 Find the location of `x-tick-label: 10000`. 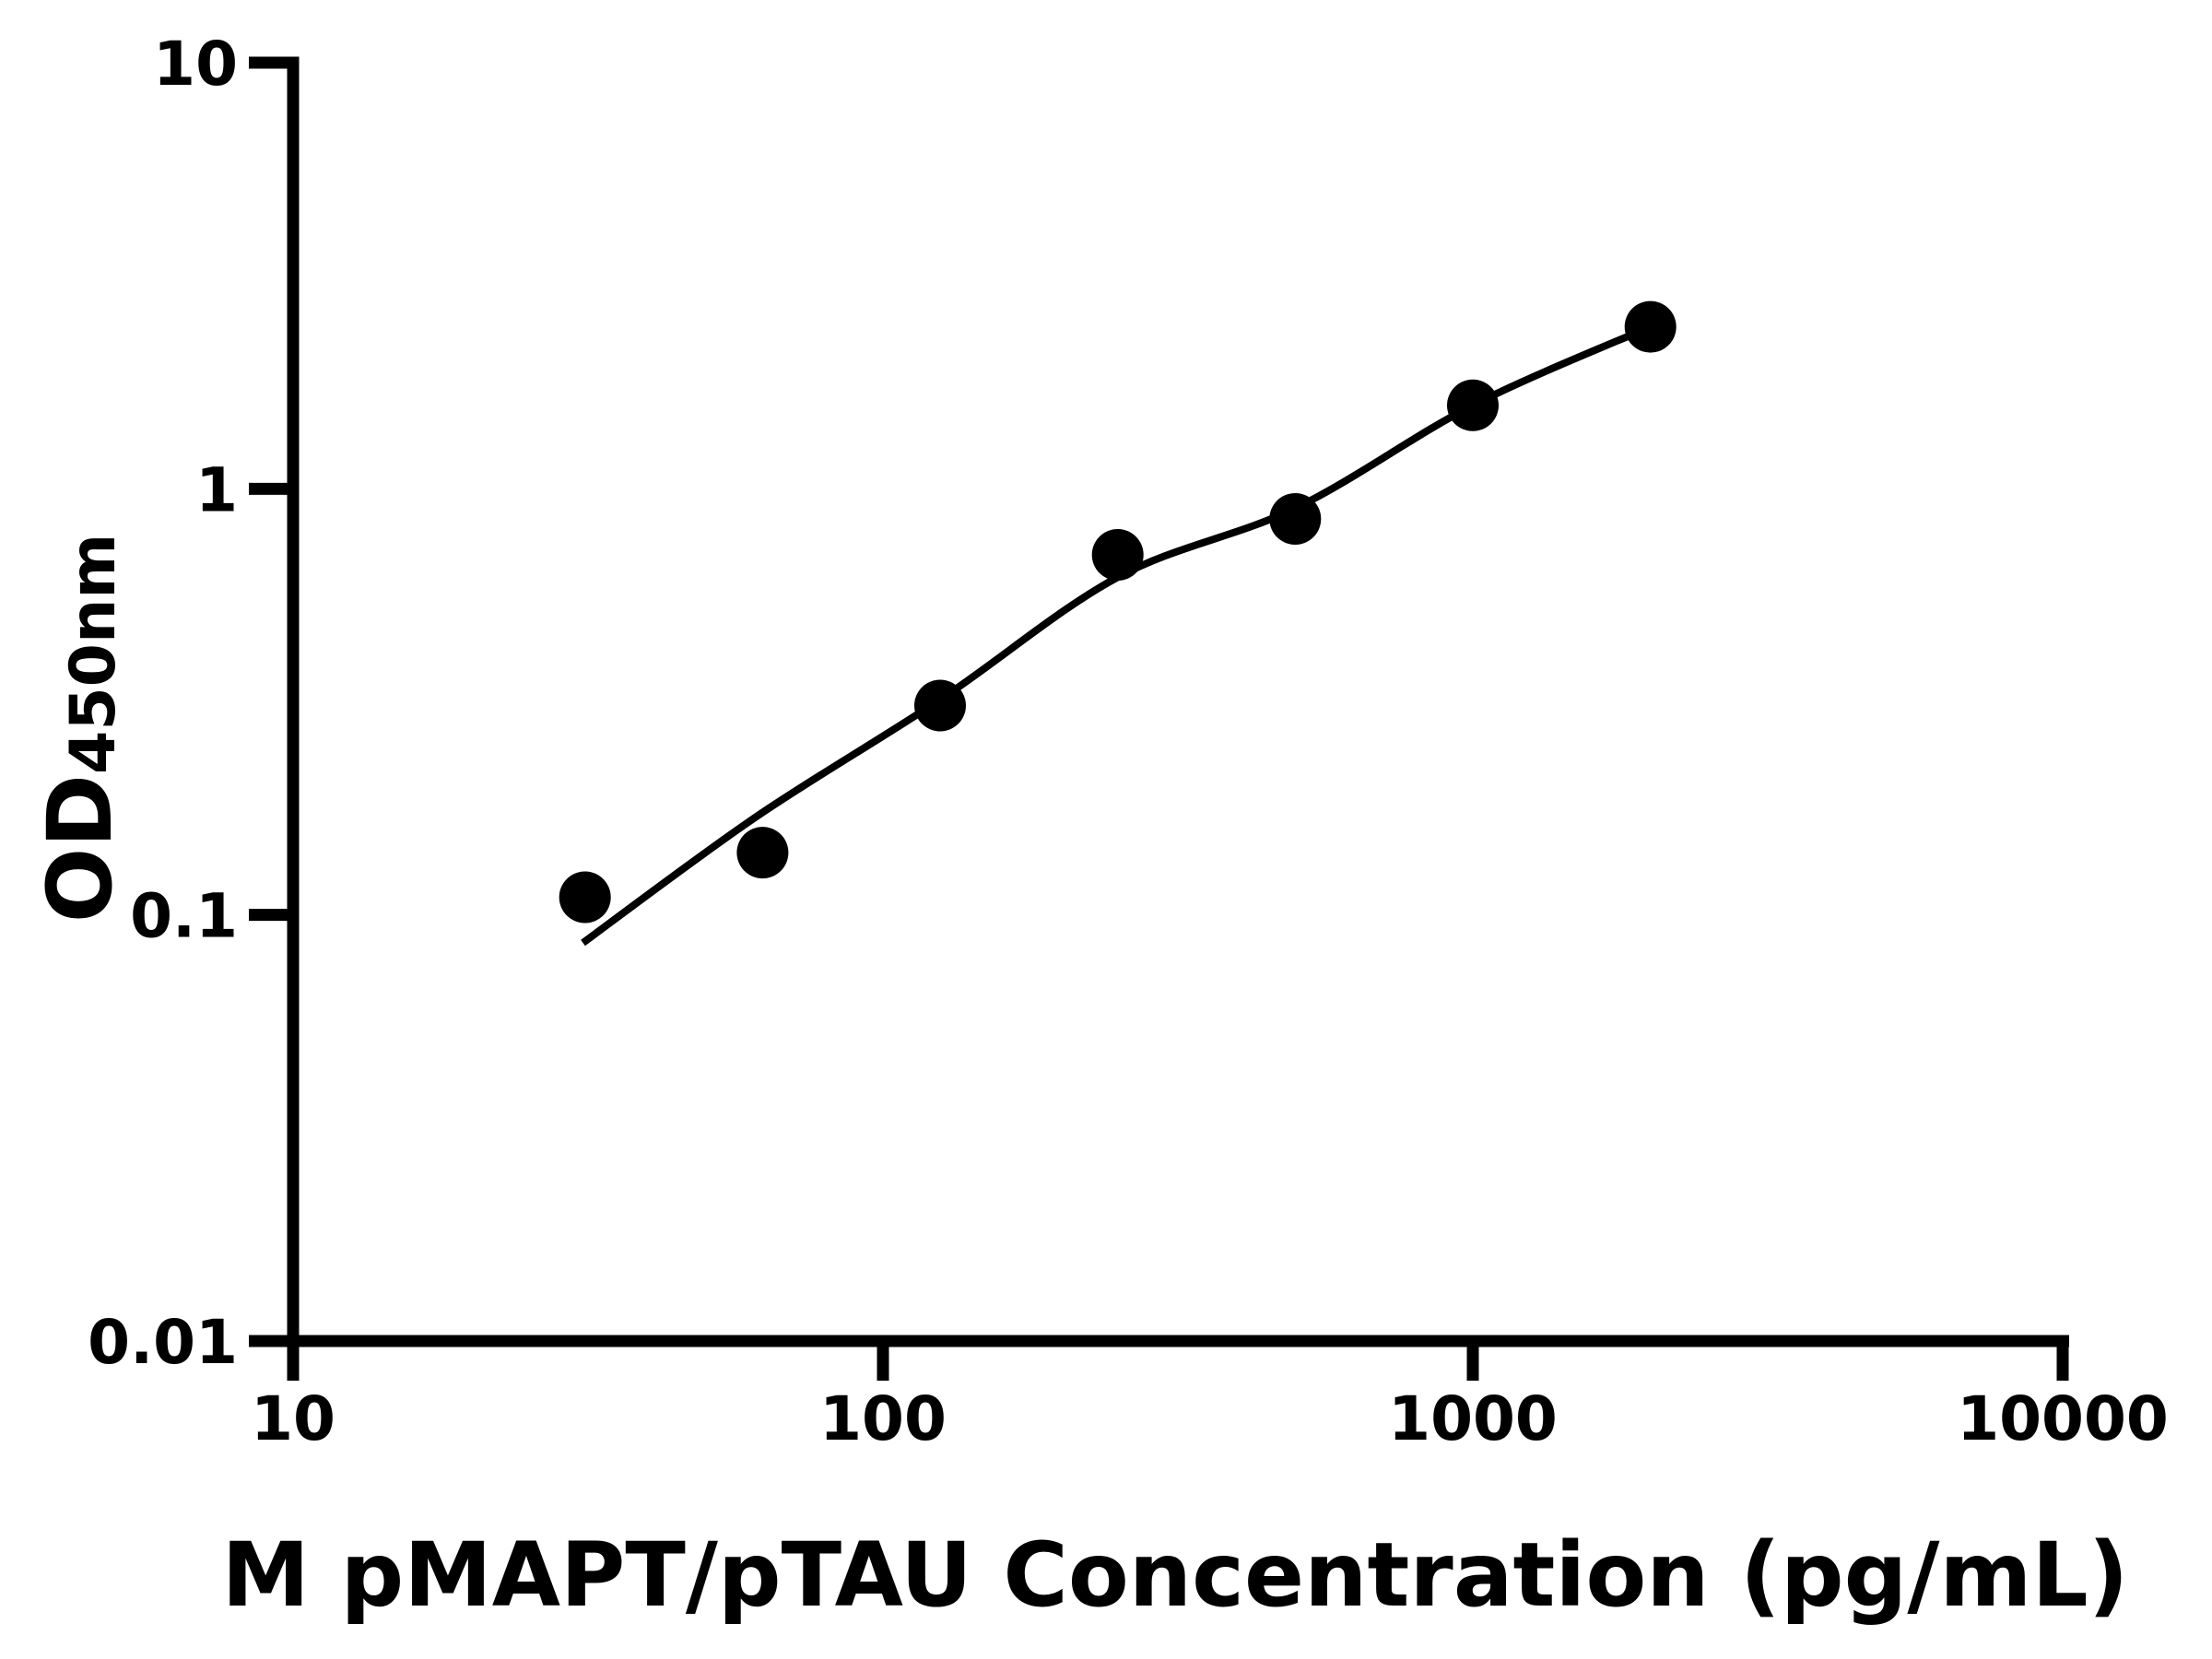

x-tick-label: 10000 is located at coordinates (2063, 1418).